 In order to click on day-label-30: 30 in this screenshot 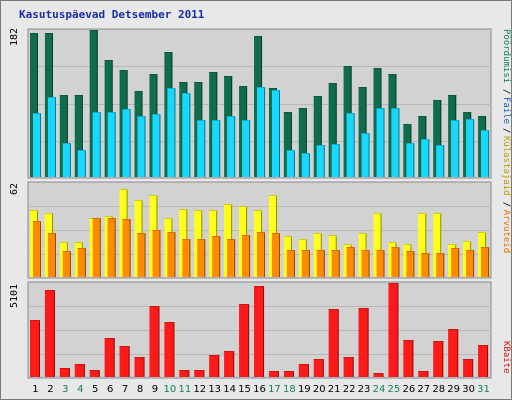, I will do `click(468, 389)`.